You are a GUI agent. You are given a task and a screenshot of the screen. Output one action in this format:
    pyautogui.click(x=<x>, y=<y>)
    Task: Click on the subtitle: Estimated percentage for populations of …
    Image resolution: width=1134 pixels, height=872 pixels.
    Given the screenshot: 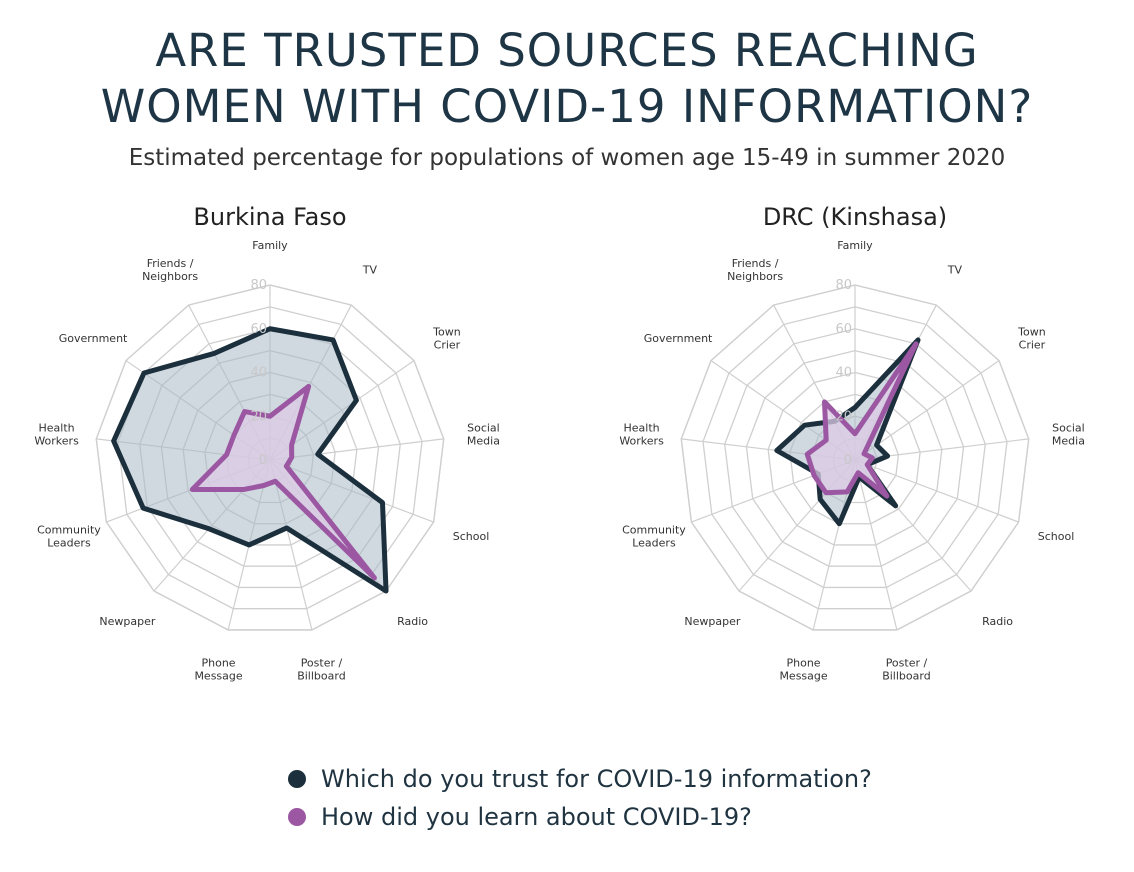 What is the action you would take?
    pyautogui.click(x=567, y=158)
    